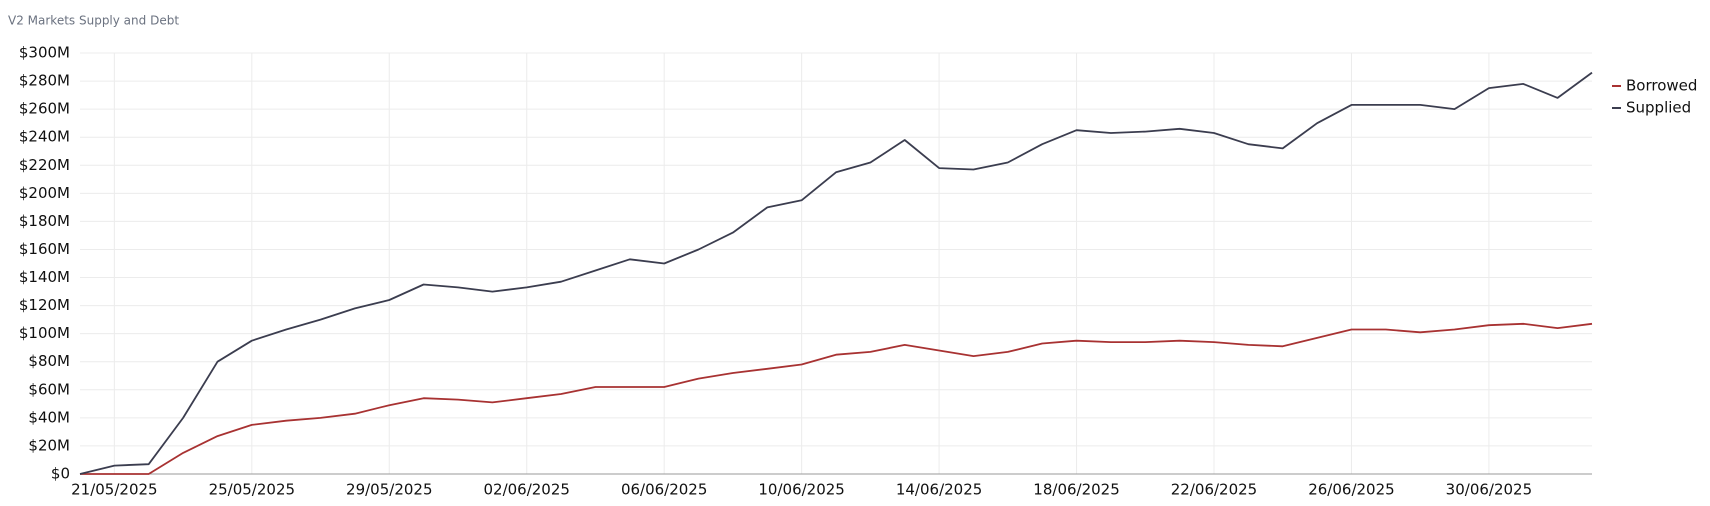 The image size is (1710, 506). What do you see at coordinates (114, 490) in the screenshot?
I see `x-tick-label: 21/05/2025` at bounding box center [114, 490].